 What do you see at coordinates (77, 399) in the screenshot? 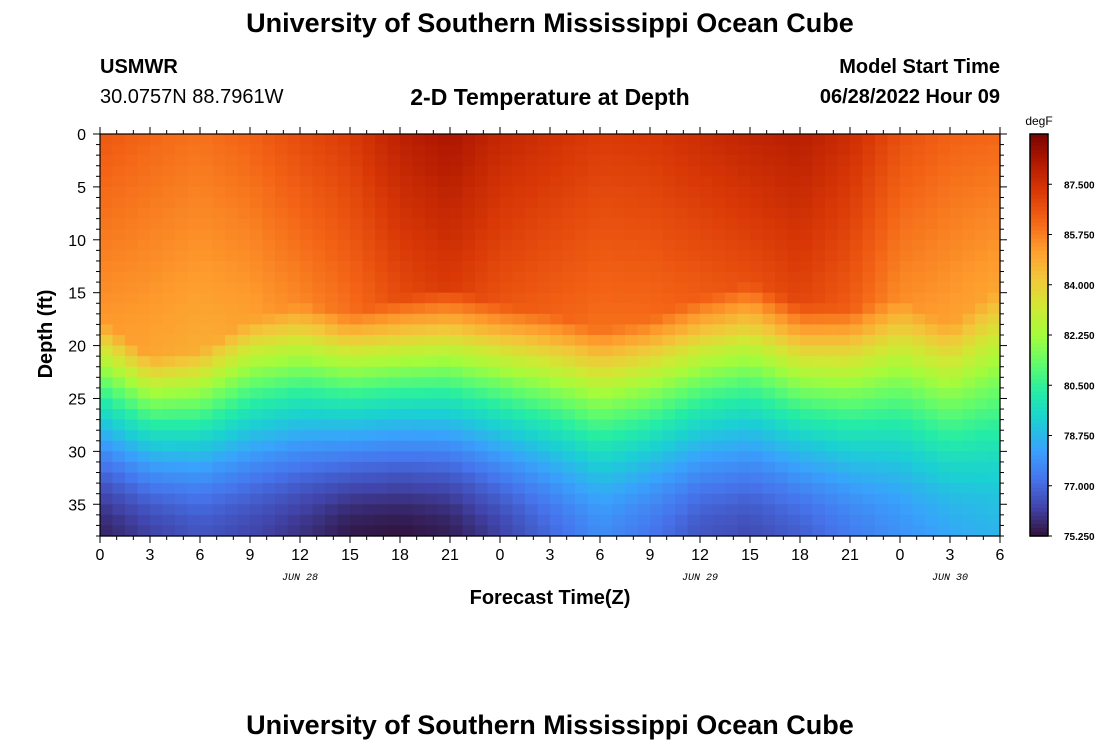
I see `y-tick-label: 25` at bounding box center [77, 399].